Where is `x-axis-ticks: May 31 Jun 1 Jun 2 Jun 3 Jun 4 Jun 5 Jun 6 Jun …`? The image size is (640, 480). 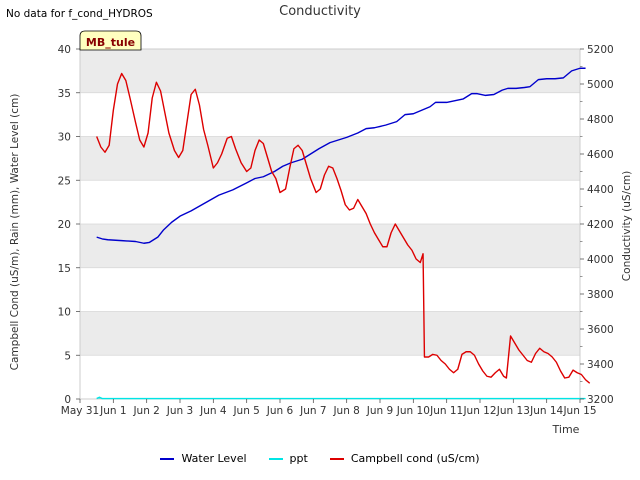 x-axis-ticks: May 31 Jun 1 Jun 2 Jun 3 Jun 4 Jun 5 Jun 6 Jun … is located at coordinates (329, 408).